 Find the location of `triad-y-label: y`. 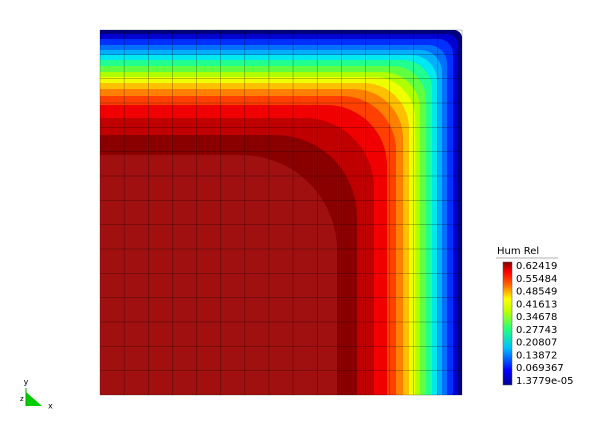

triad-y-label: y is located at coordinates (26, 382).